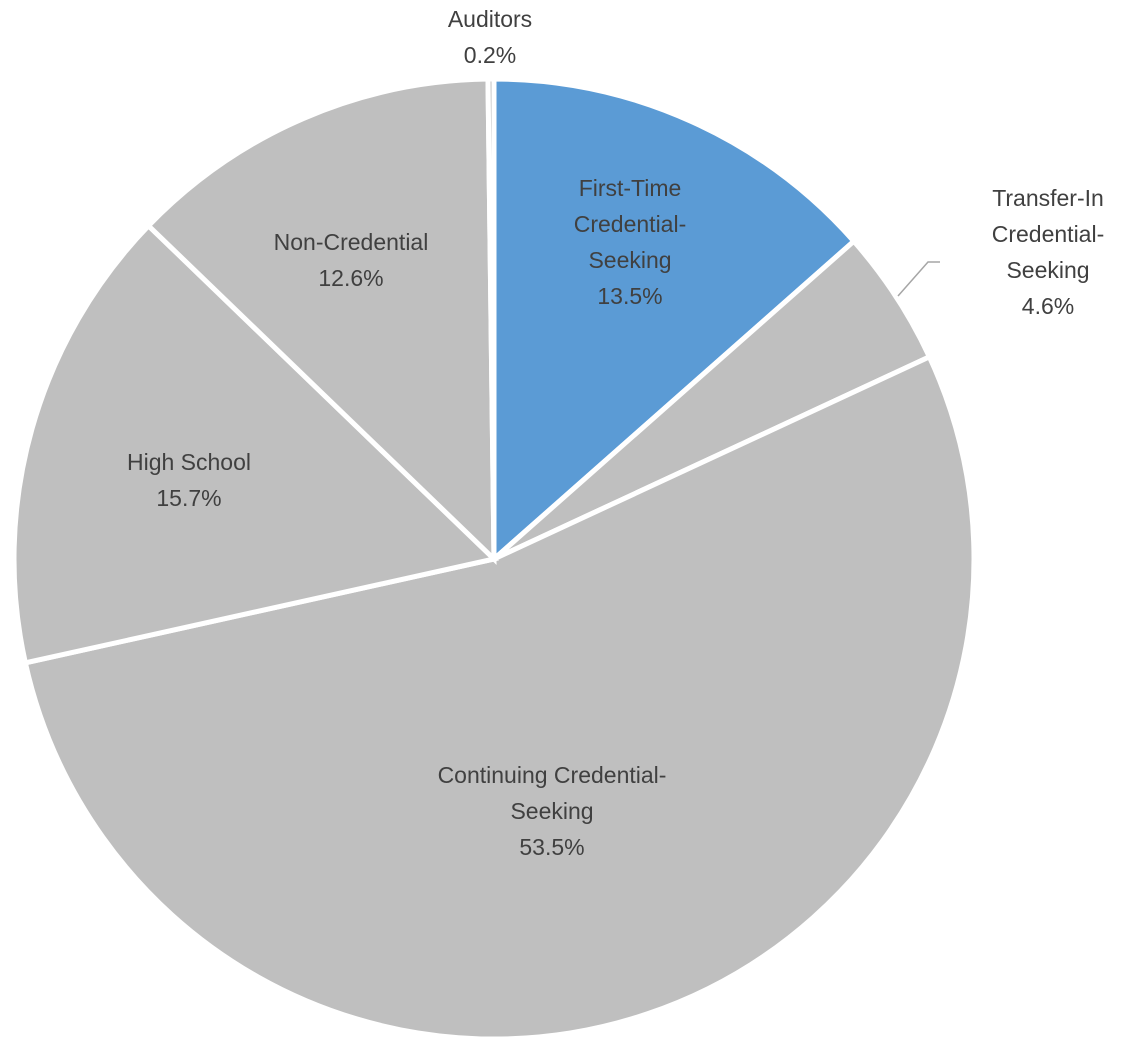  What do you see at coordinates (320, 320) in the screenshot?
I see `pie-slice-non-credential` at bounding box center [320, 320].